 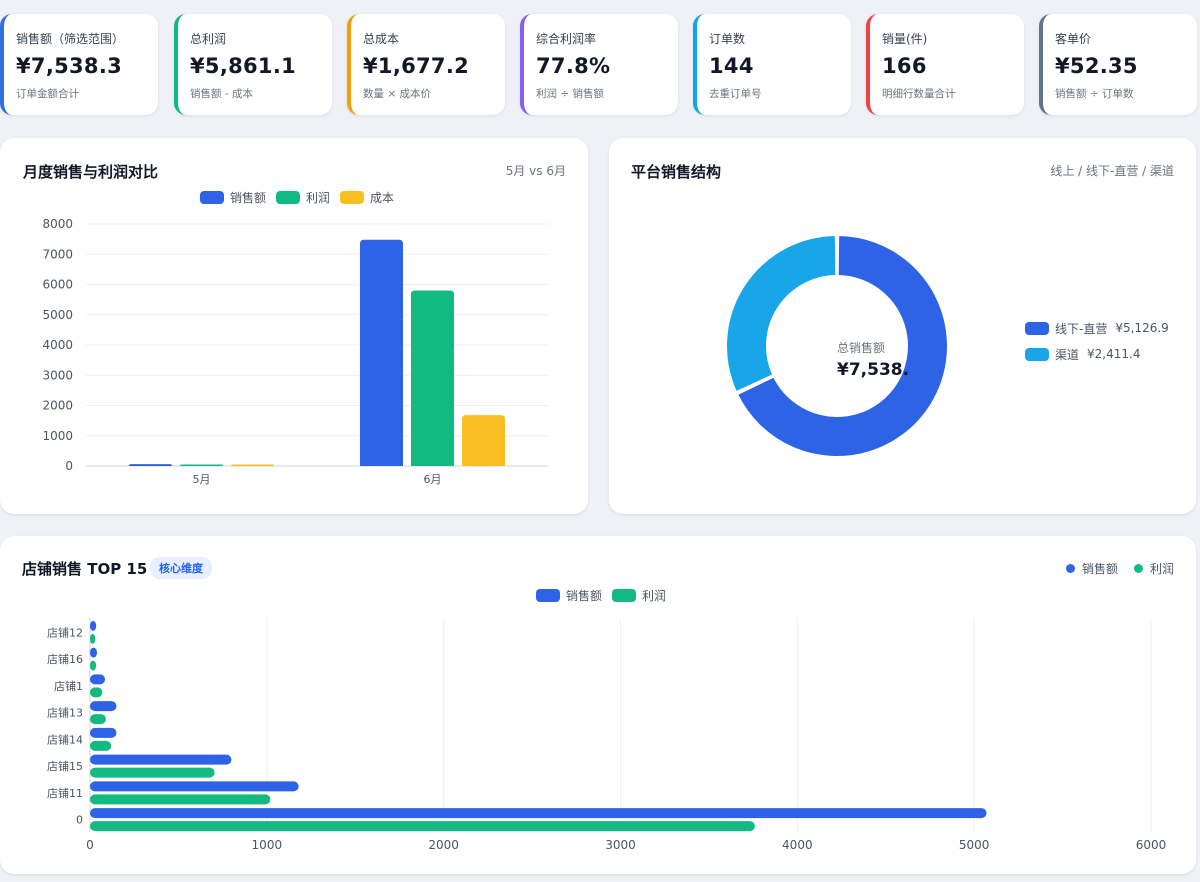 What do you see at coordinates (1142, 328) in the screenshot?
I see `legend-value: ¥5,126.9` at bounding box center [1142, 328].